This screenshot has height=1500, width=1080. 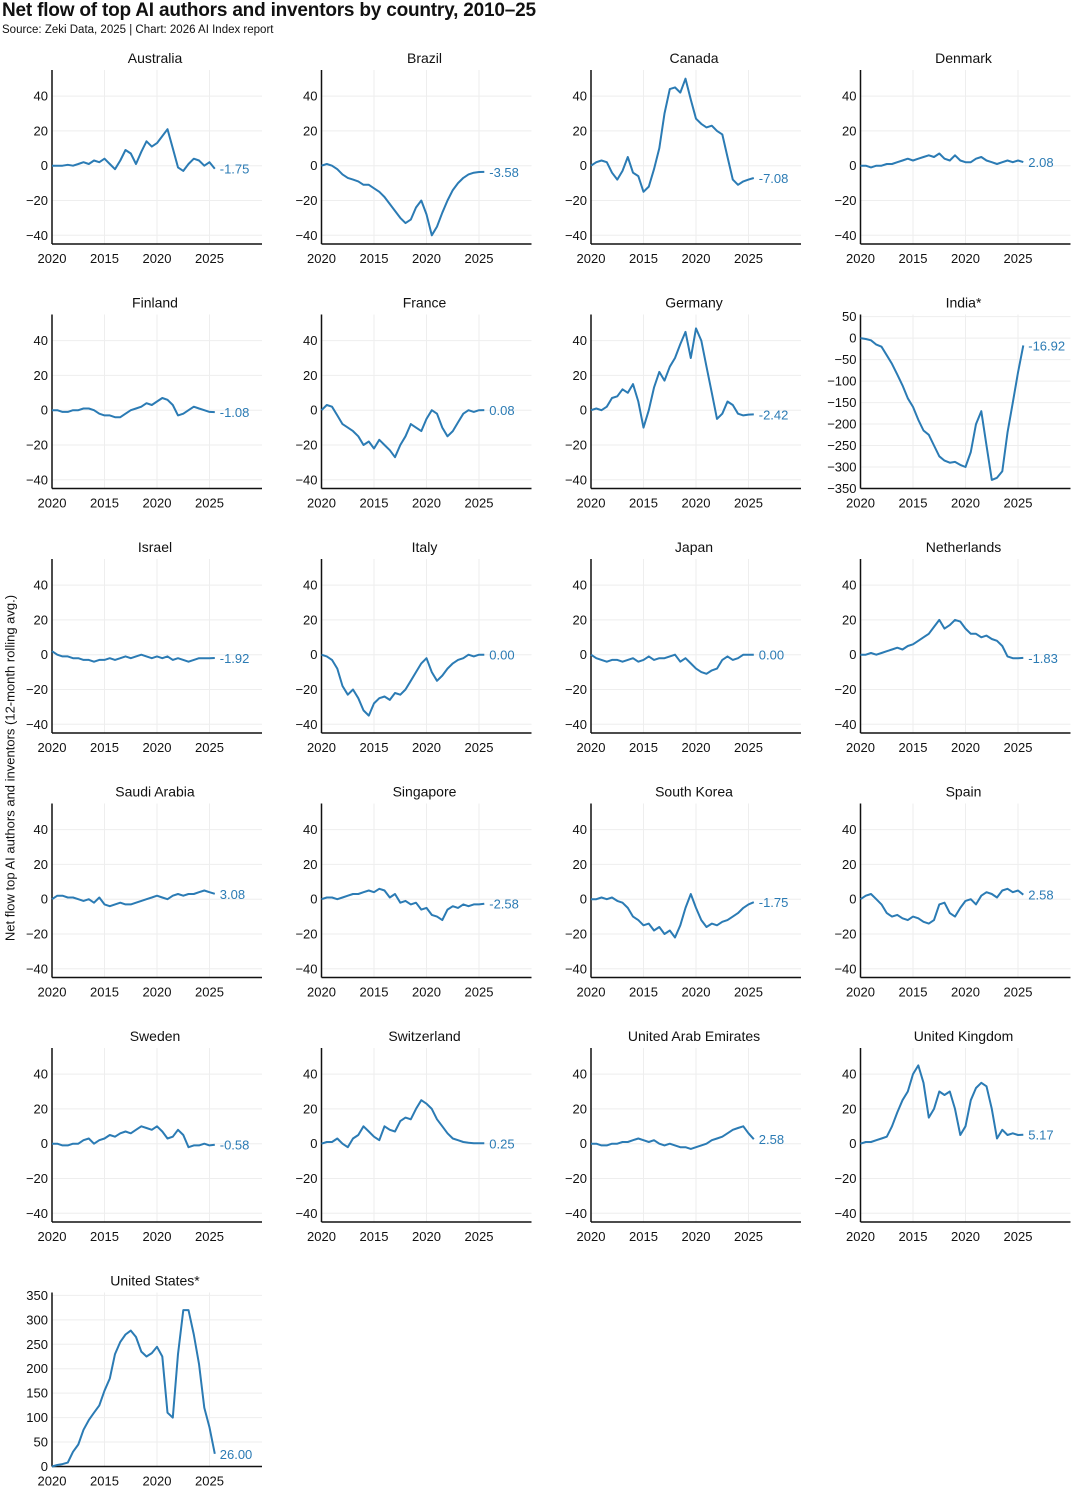 What do you see at coordinates (413, 403) in the screenshot?
I see `panel-france: −40 −20 0 20 40 2020 2015 2020 2025 France 0.08` at bounding box center [413, 403].